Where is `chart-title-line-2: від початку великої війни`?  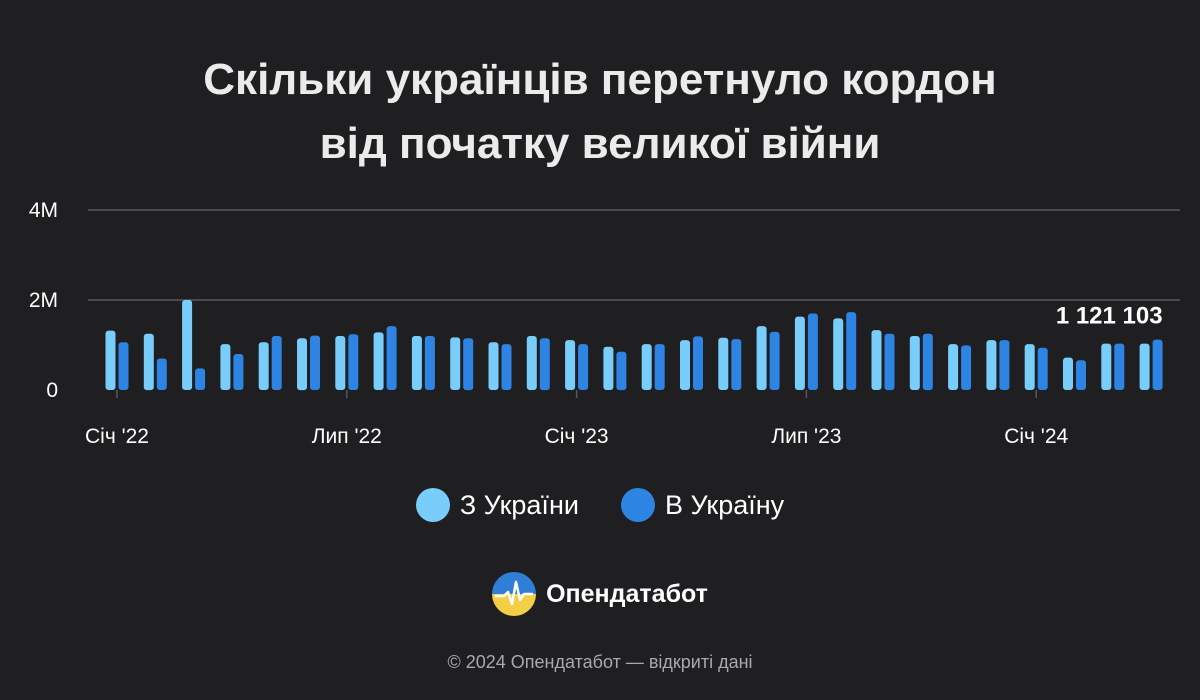 chart-title-line-2: від початку великої війни is located at coordinates (600, 143).